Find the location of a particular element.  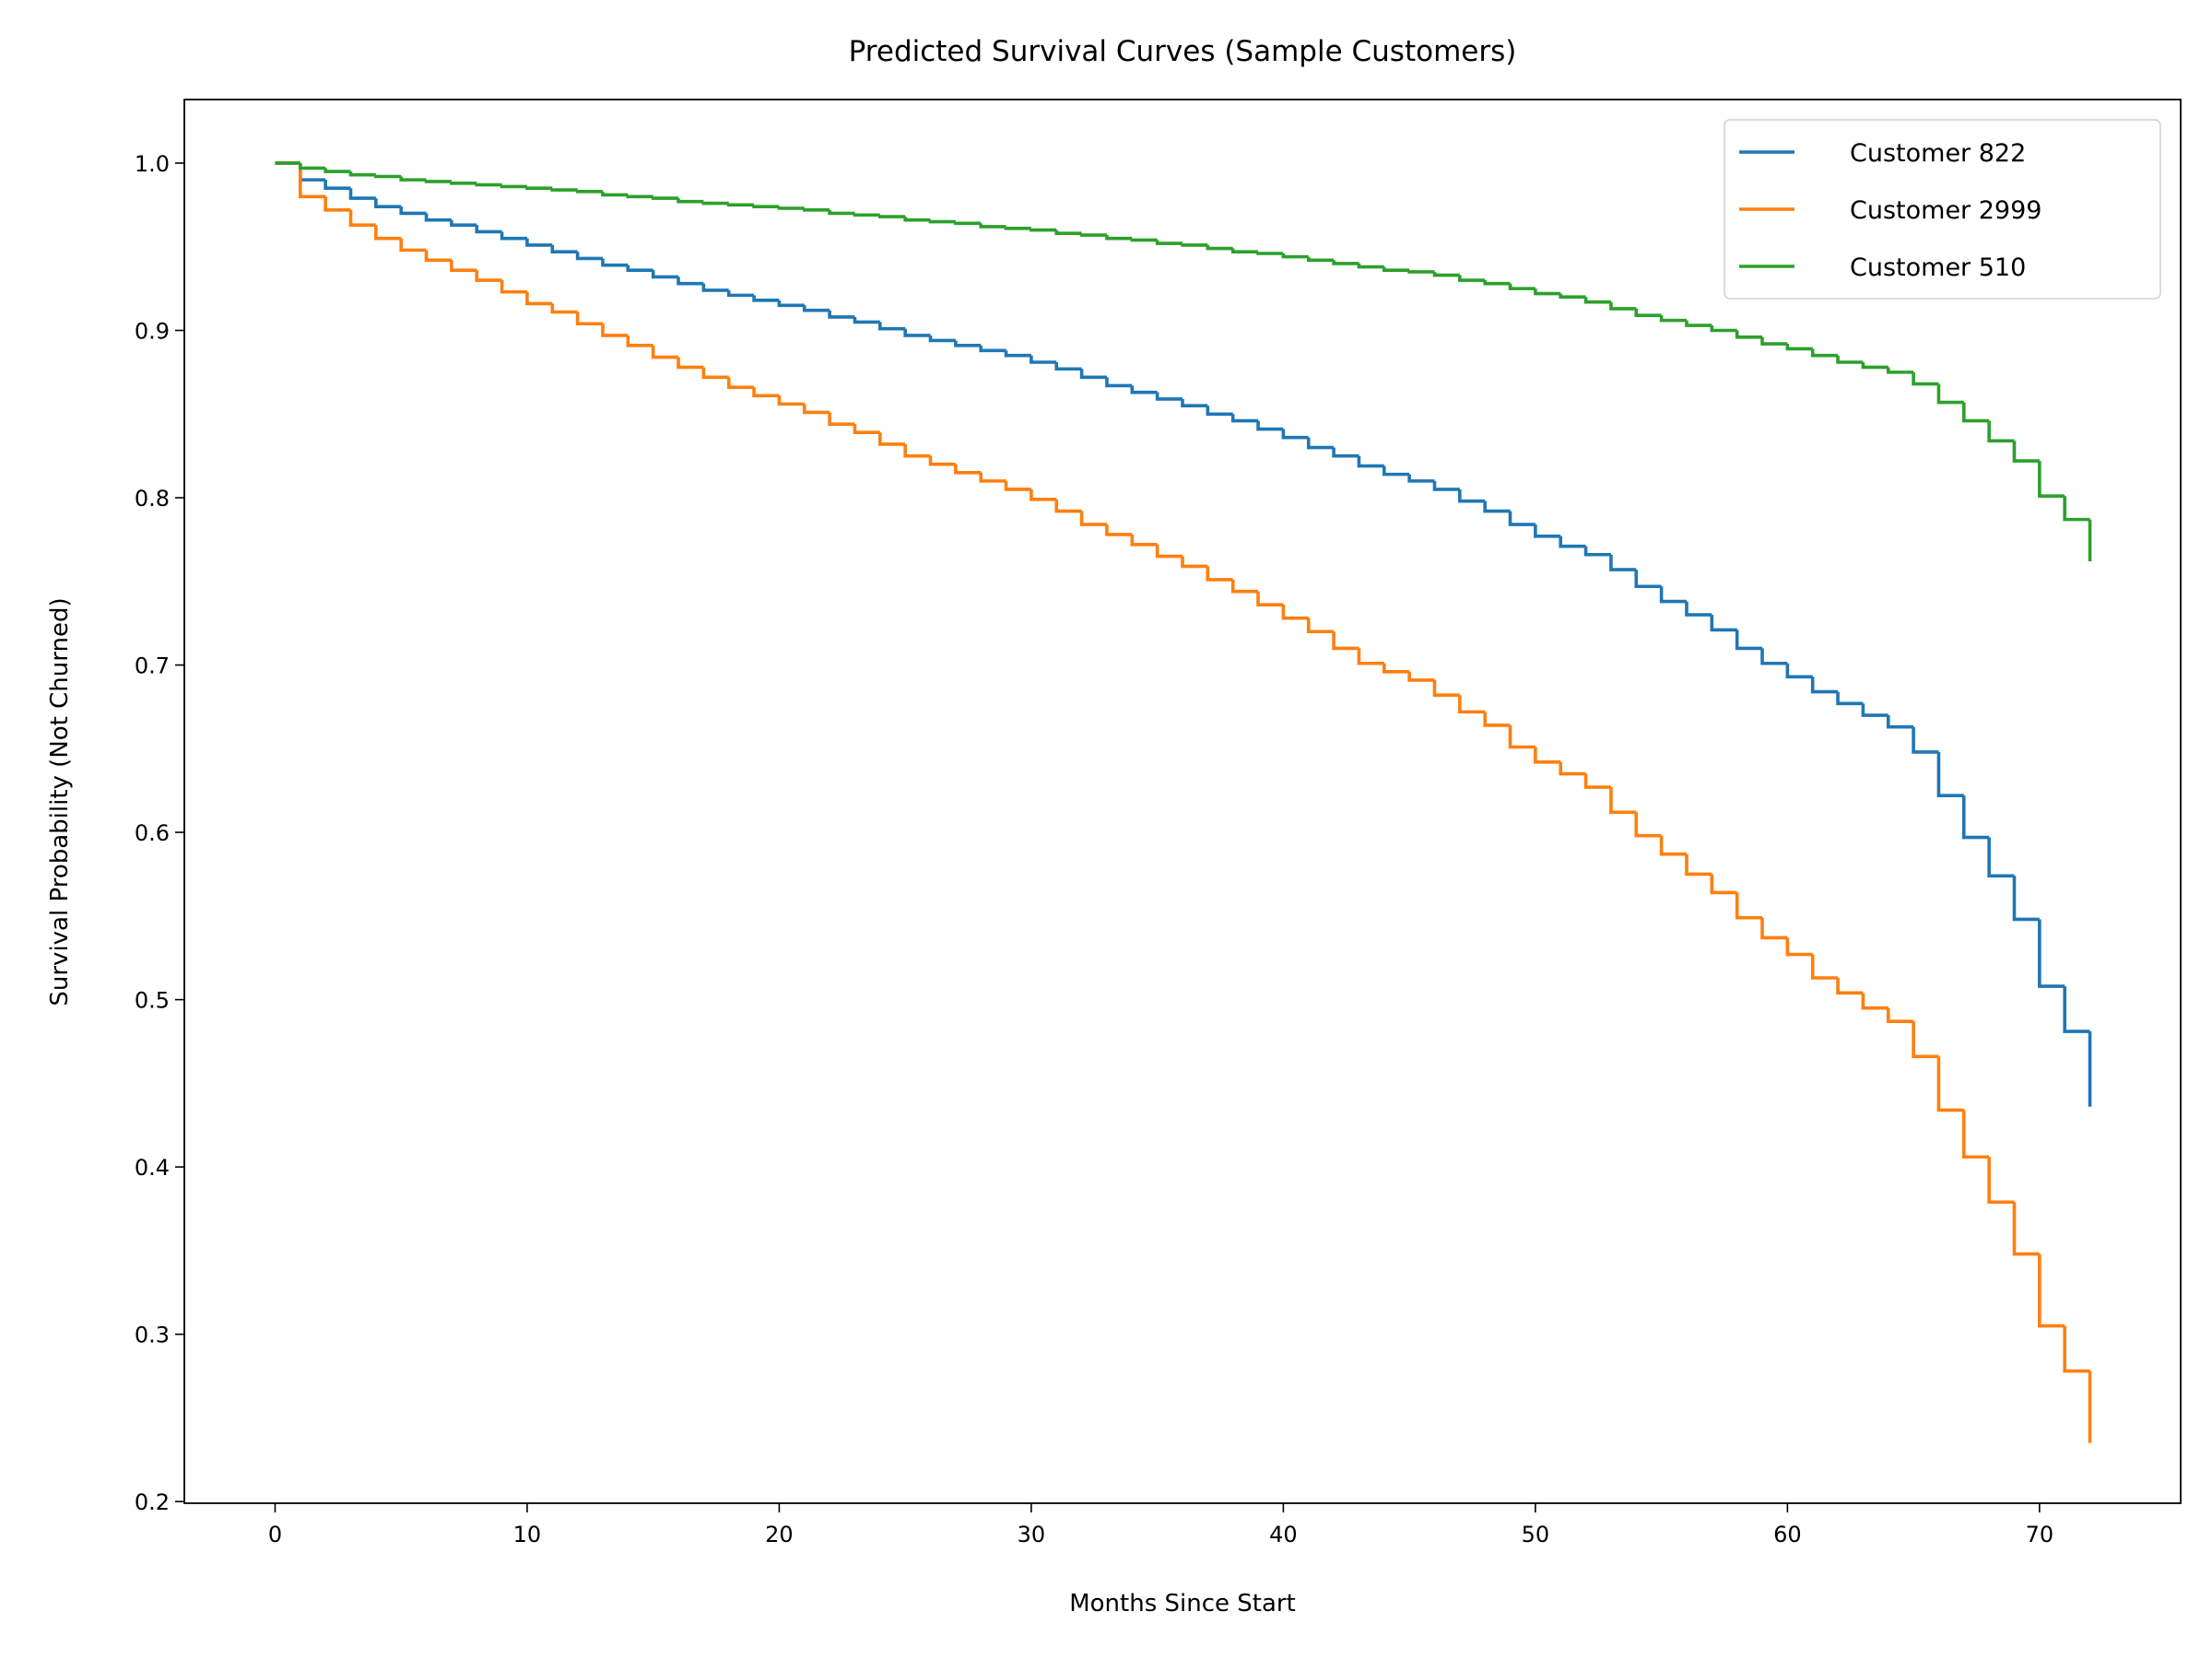

x-axis-label: Months Since Start is located at coordinates (1182, 1604).